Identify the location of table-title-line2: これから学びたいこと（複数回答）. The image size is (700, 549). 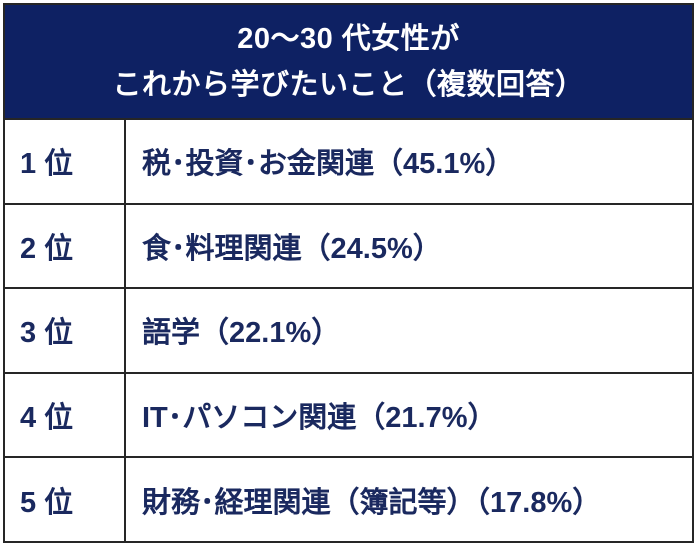
(348, 84).